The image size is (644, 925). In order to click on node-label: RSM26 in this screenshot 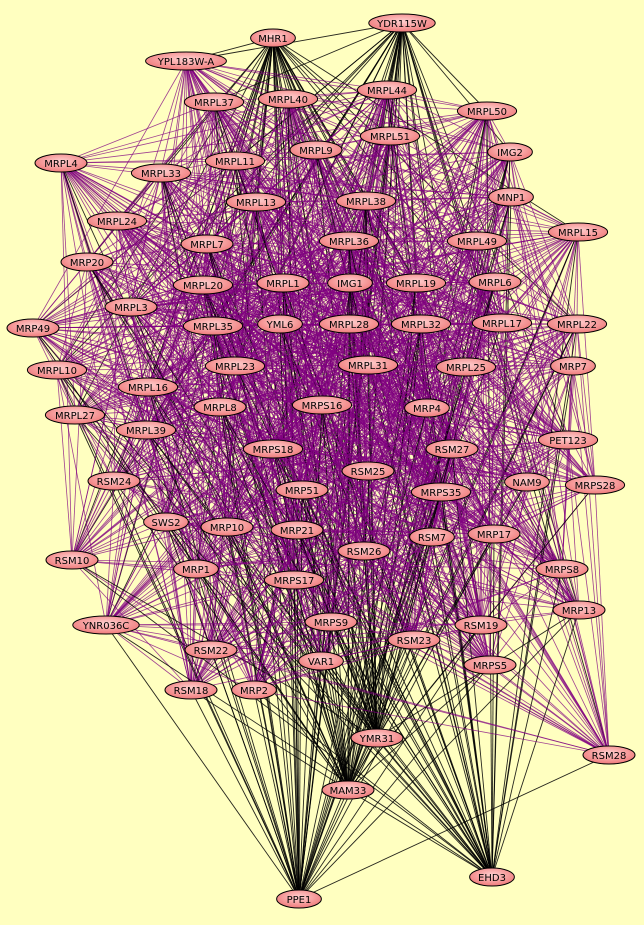, I will do `click(364, 552)`.